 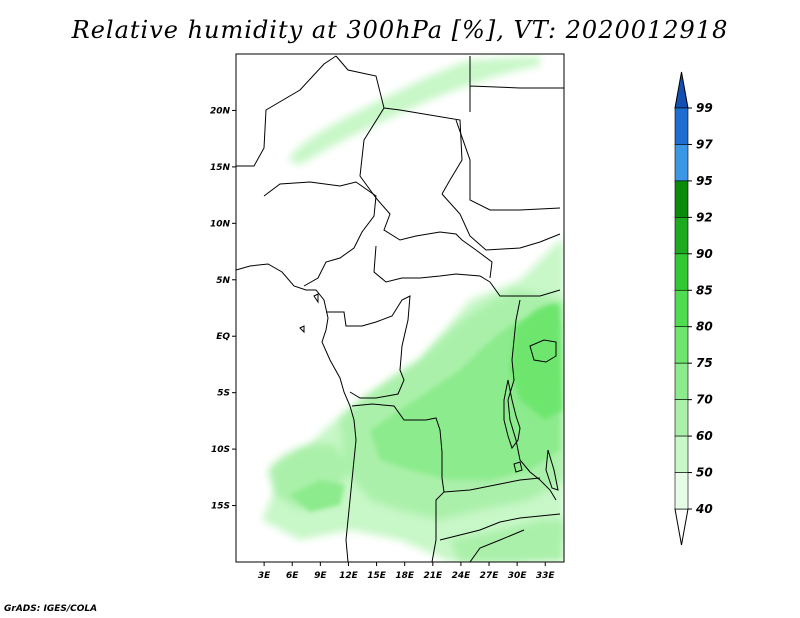 What do you see at coordinates (552, 470) in the screenshot?
I see `lake-malawi` at bounding box center [552, 470].